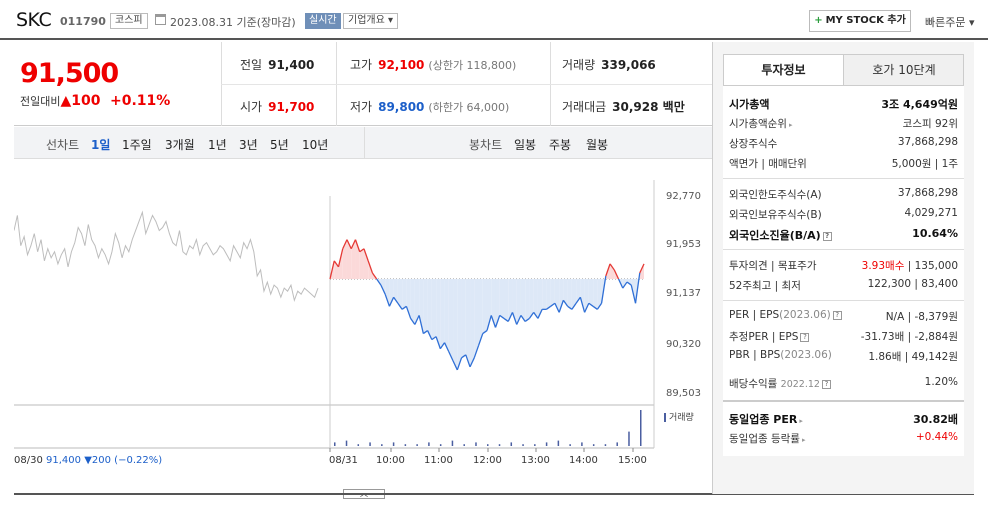 Image resolution: width=988 pixels, height=510 pixels. What do you see at coordinates (343, 460) in the screenshot?
I see `x-tick-label: 08/31` at bounding box center [343, 460].